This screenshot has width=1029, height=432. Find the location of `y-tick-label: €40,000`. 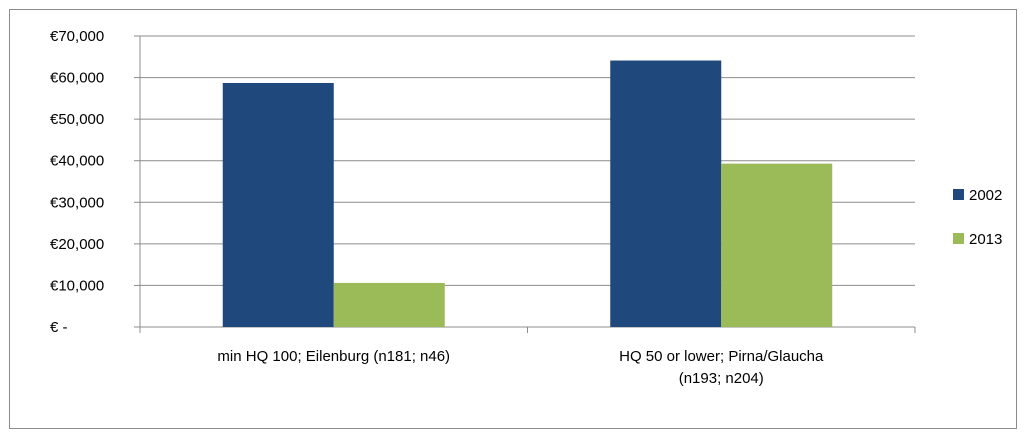

y-tick-label: €40,000 is located at coordinates (77, 161).